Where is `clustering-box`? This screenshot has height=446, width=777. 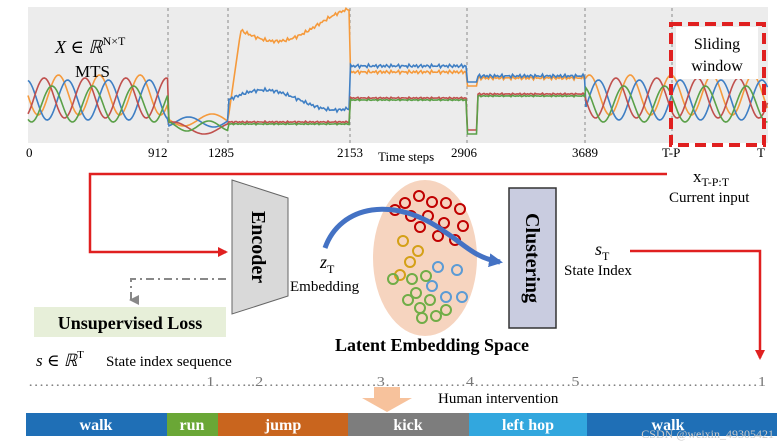 clustering-box is located at coordinates (532, 258).